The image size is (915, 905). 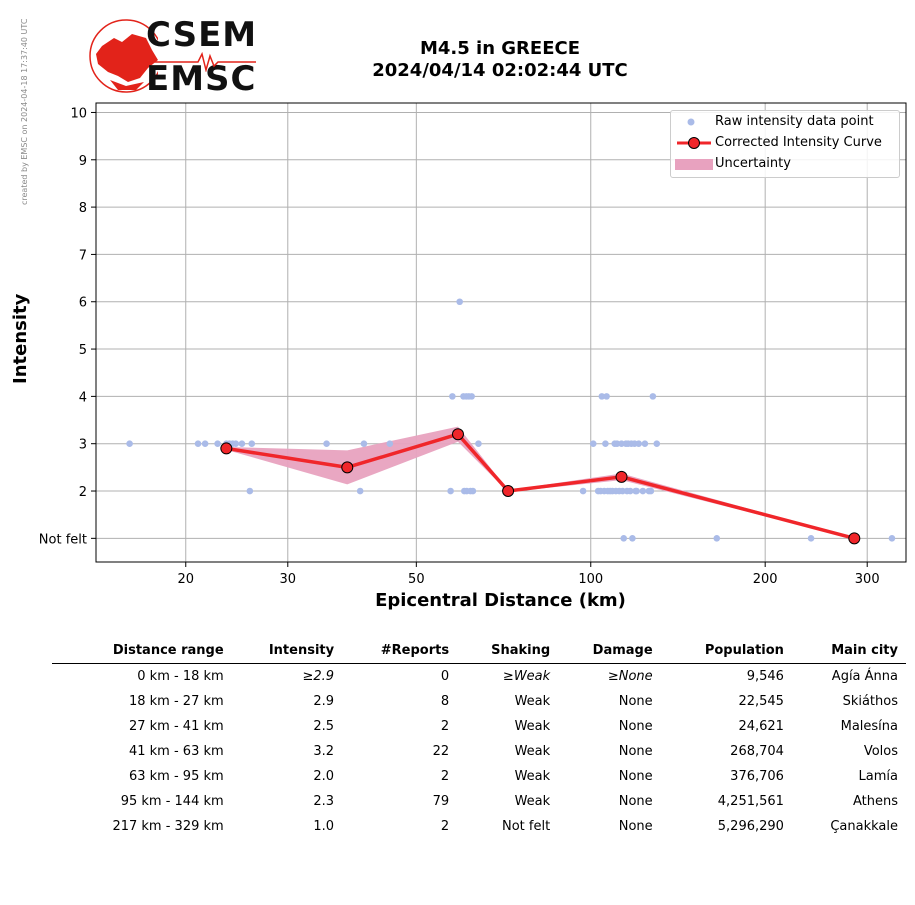 I want to click on cell-population: 9,546, so click(x=765, y=676).